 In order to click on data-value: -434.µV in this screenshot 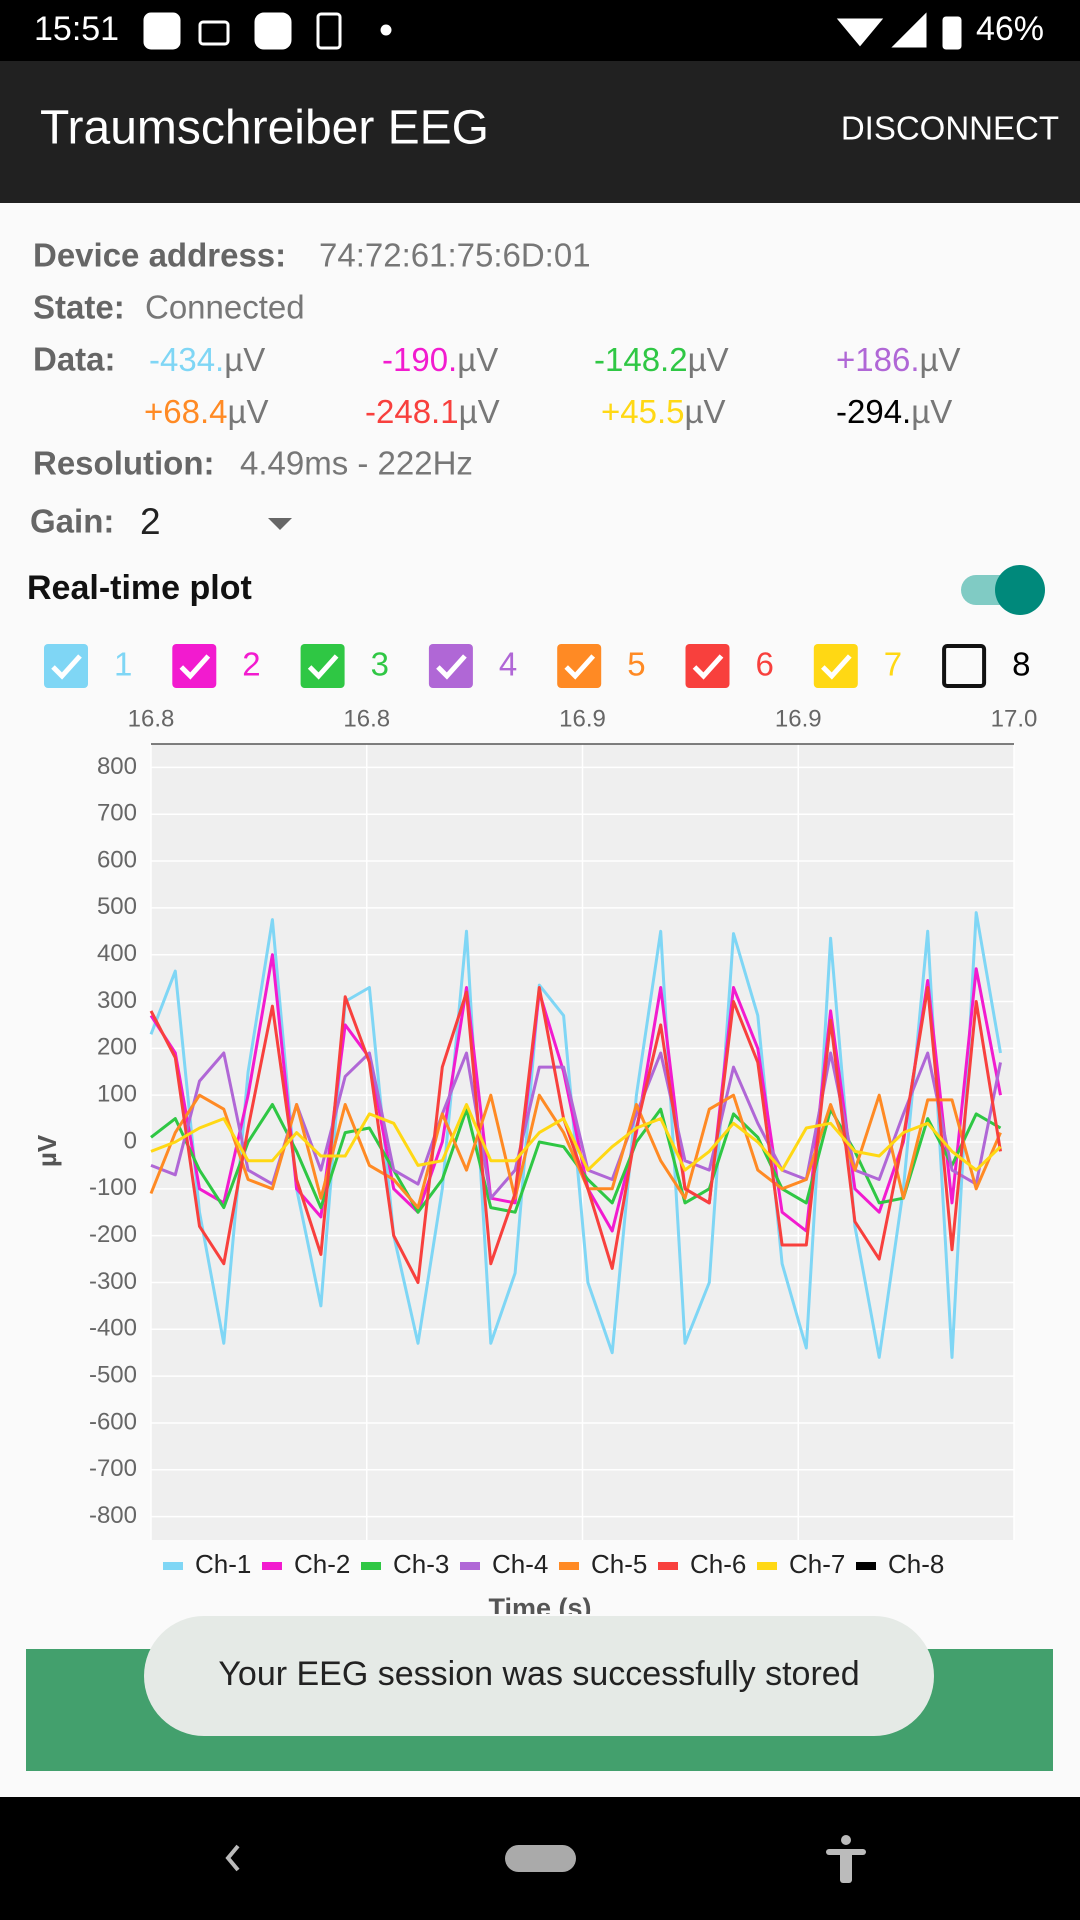, I will do `click(207, 359)`.